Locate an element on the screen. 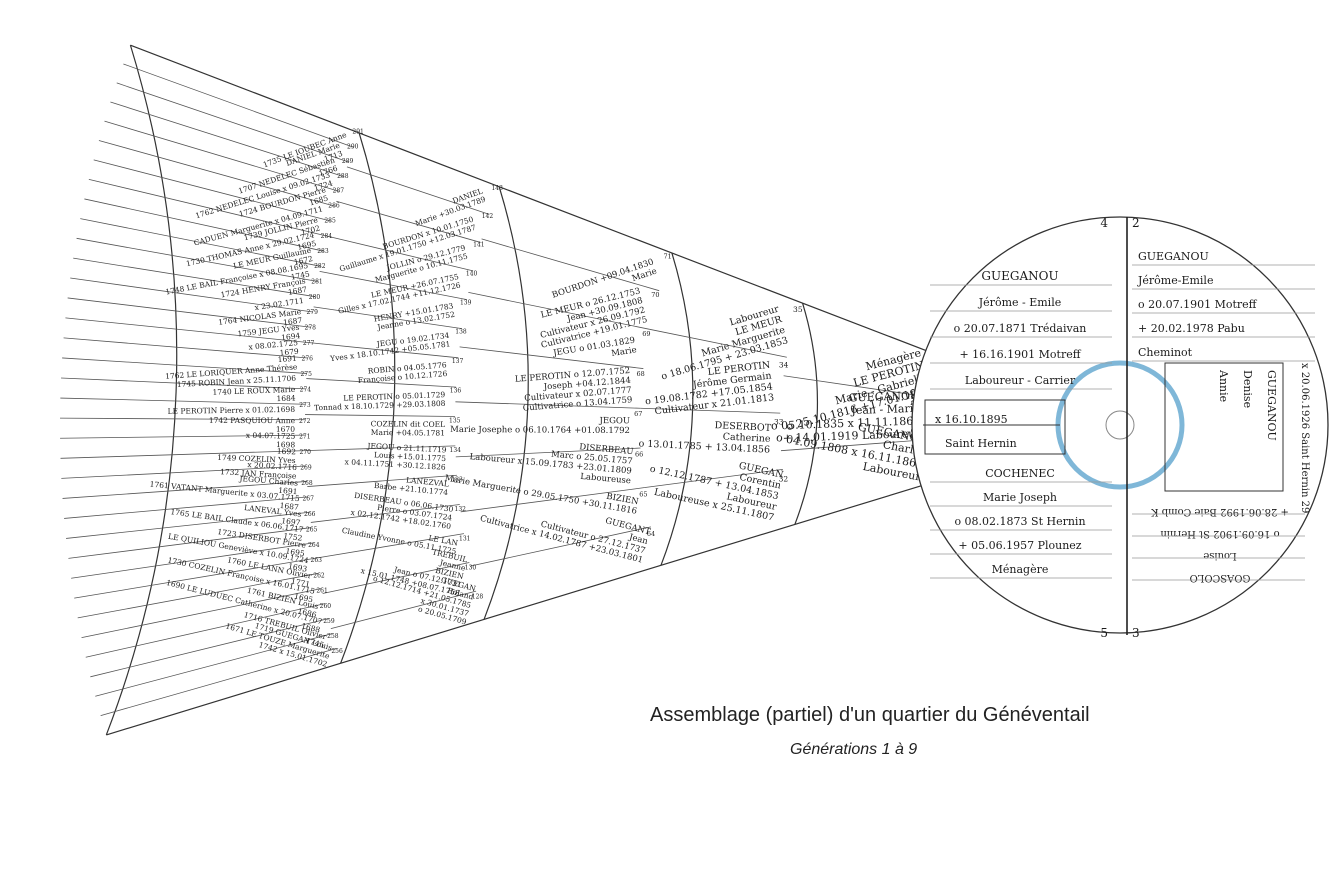 This screenshot has width=1335, height=888. gen5-line: 1749 COZELIN Yves is located at coordinates (256, 459).